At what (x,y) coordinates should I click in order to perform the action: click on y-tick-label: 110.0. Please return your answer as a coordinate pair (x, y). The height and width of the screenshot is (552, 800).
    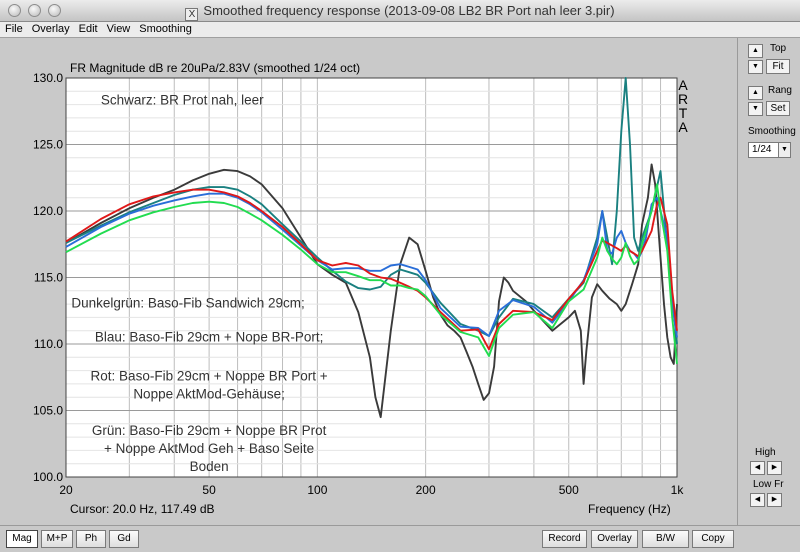
    Looking at the image, I should click on (48, 344).